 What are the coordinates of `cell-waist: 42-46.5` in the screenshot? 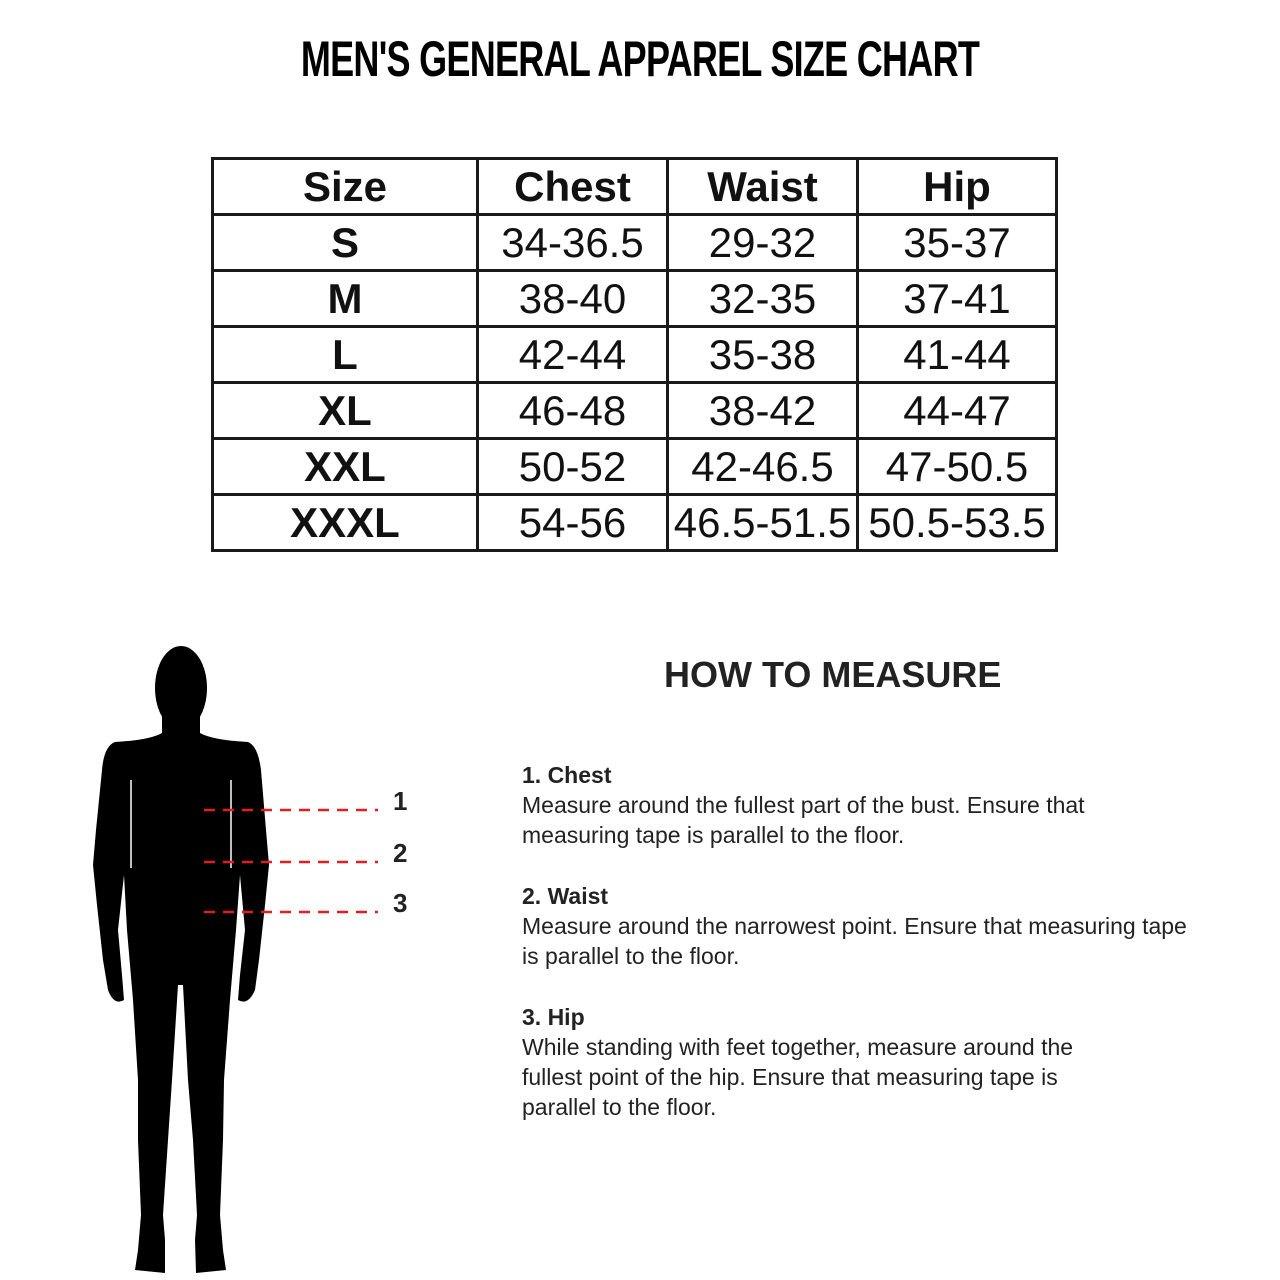 It's located at (762, 466).